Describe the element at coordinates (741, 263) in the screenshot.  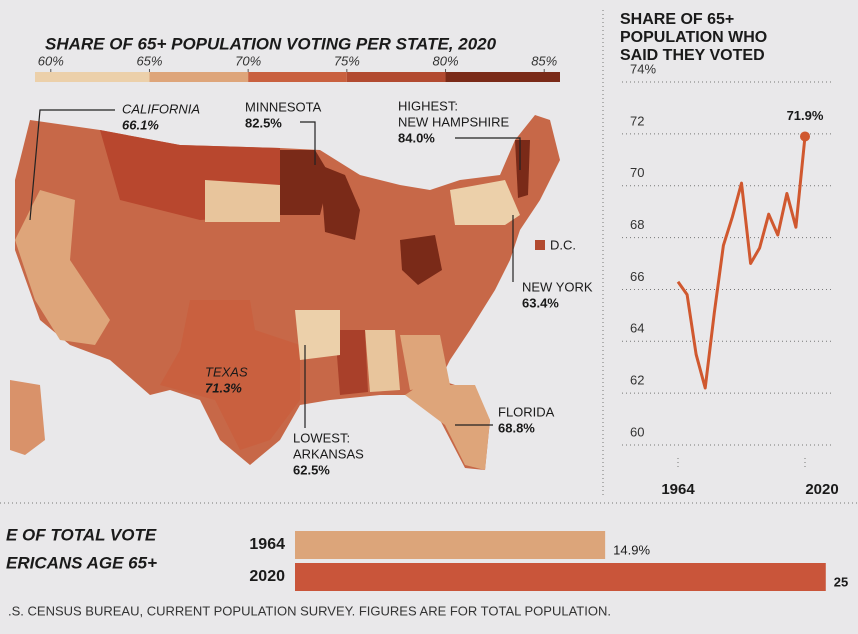
I see `line` at that location.